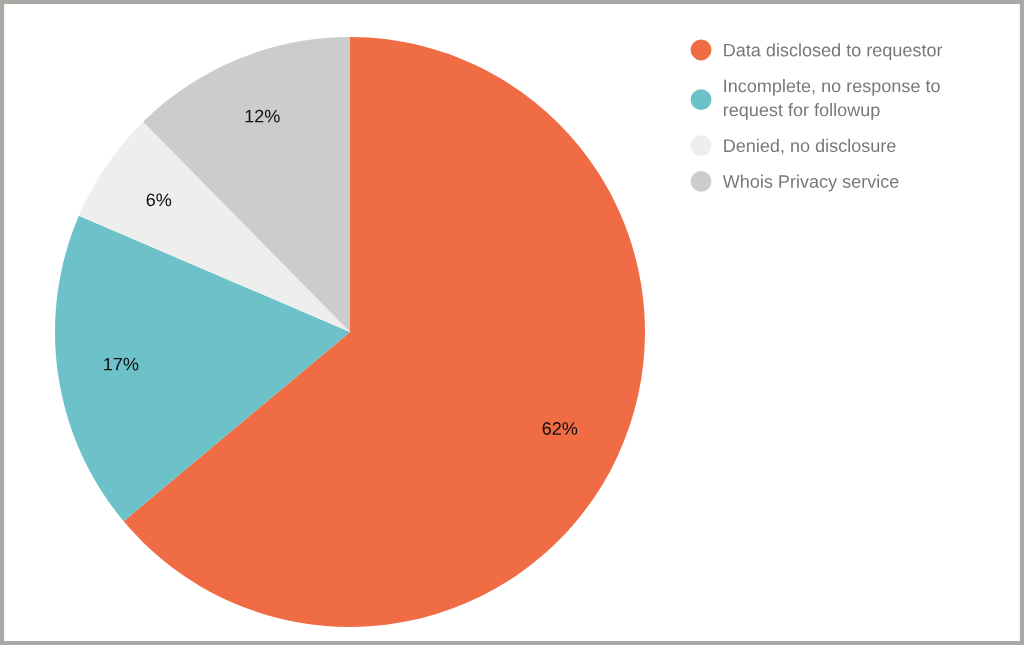 Image resolution: width=1024 pixels, height=645 pixels. What do you see at coordinates (262, 116) in the screenshot?
I see `data-label: 12%` at bounding box center [262, 116].